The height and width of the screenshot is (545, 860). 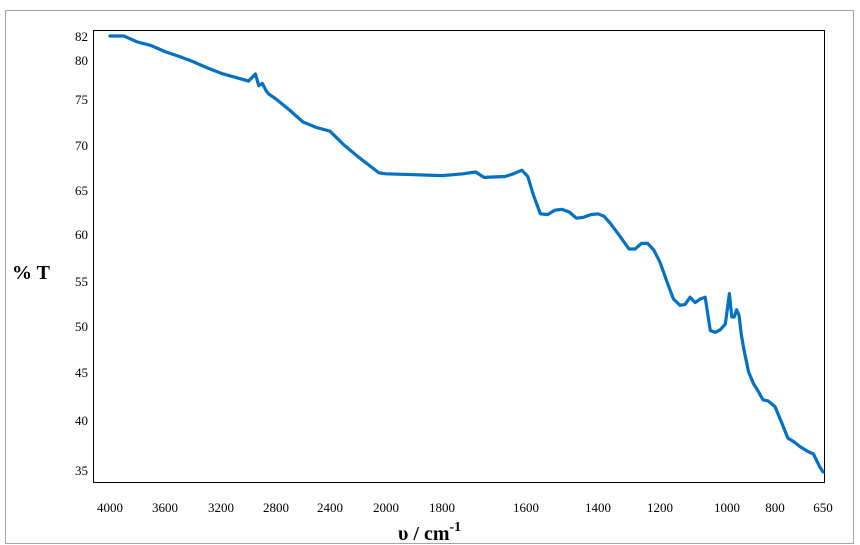 I want to click on y-axis-title: % T, so click(x=31, y=273).